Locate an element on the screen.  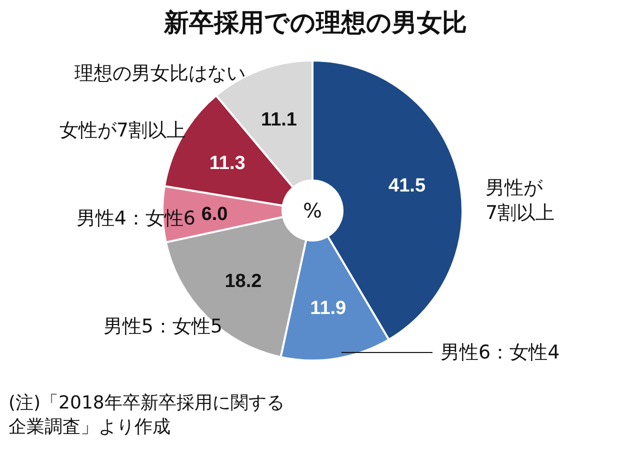
chart-title: 新卒採用での理想の男女比 is located at coordinates (315, 22).